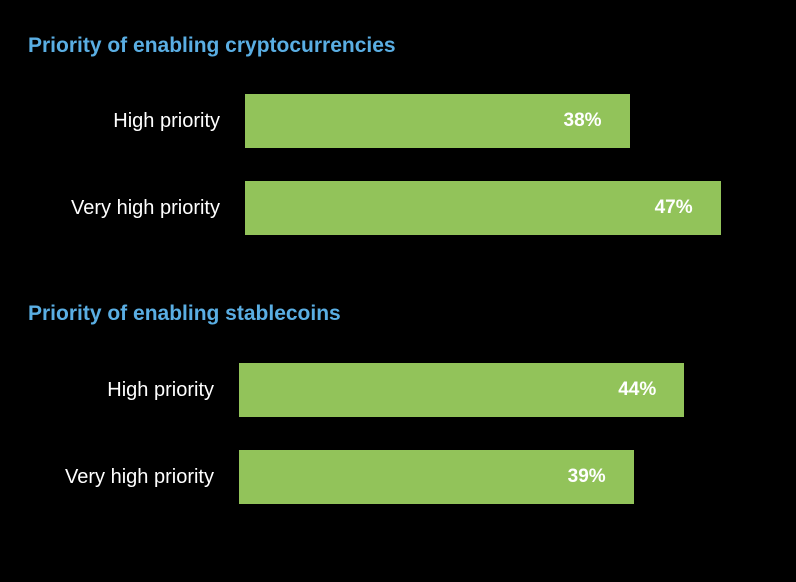 The image size is (796, 582). I want to click on chart-title: Priority of enabling stablecoins, so click(184, 313).